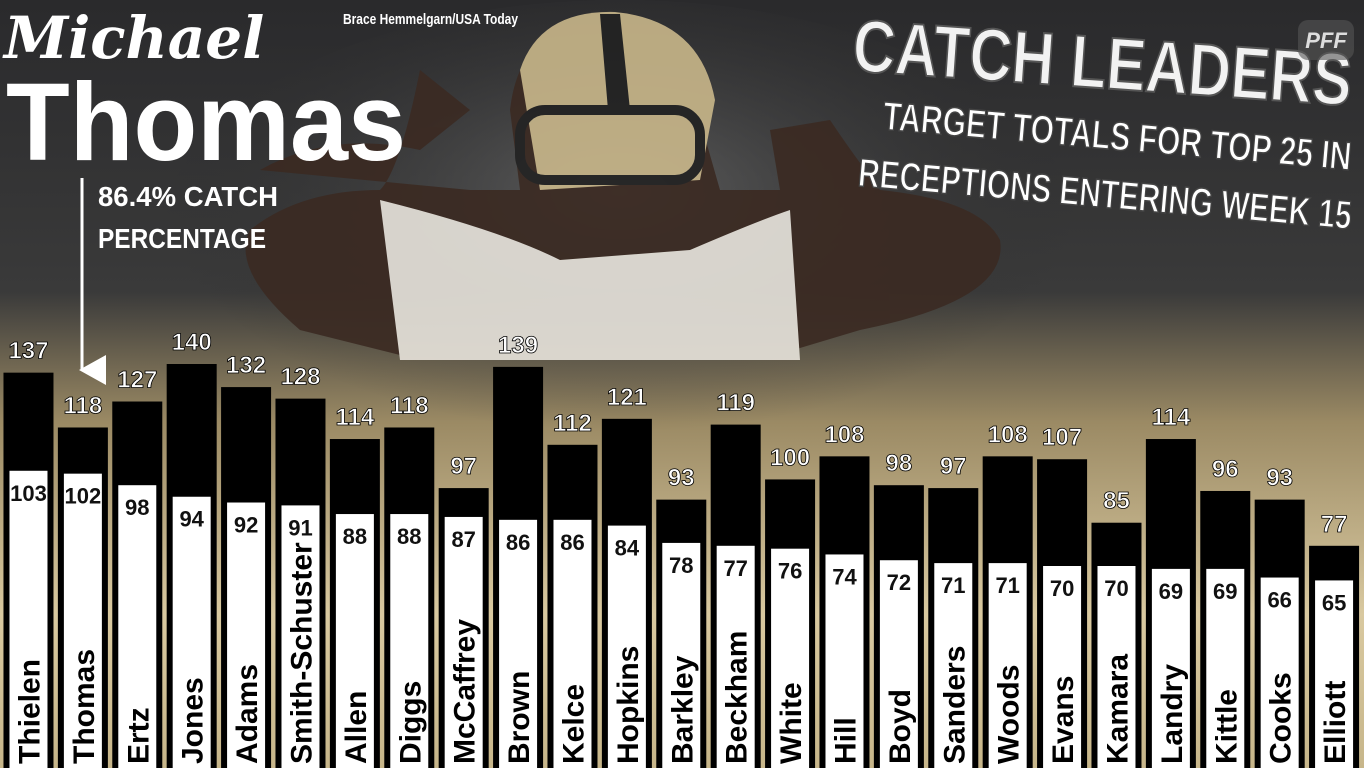  I want to click on reception-label: 77, so click(735, 568).